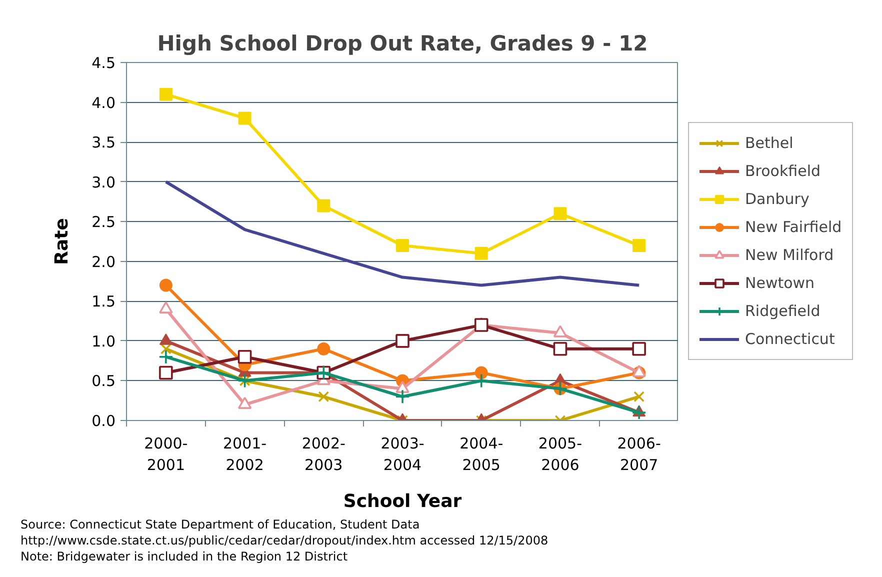  What do you see at coordinates (402, 454) in the screenshot?
I see `x-tick-label: 2003- 2004` at bounding box center [402, 454].